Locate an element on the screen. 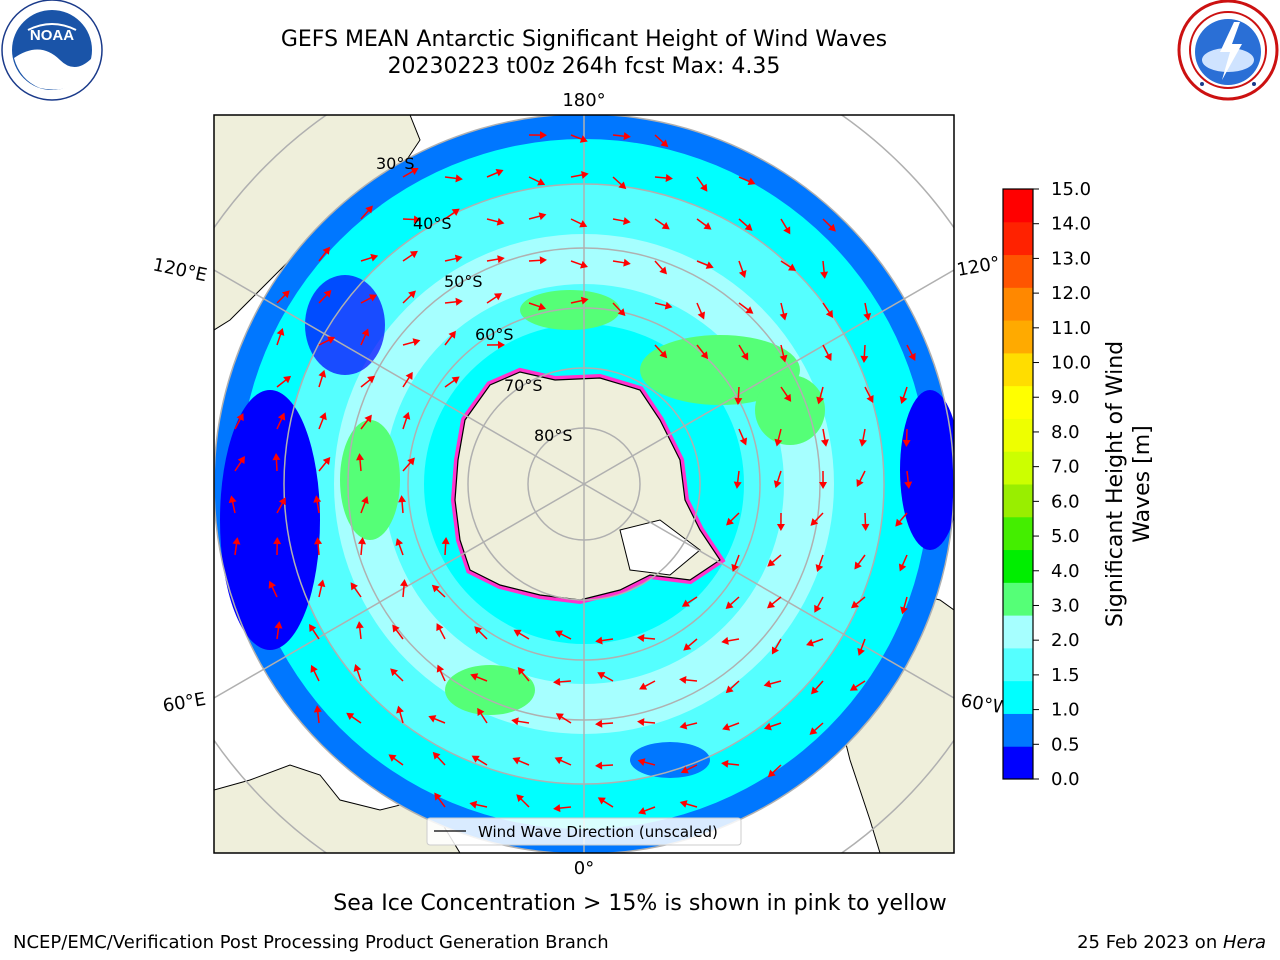 The image size is (1280, 960). colorbar-tick-label: 12.0 is located at coordinates (1071, 293).